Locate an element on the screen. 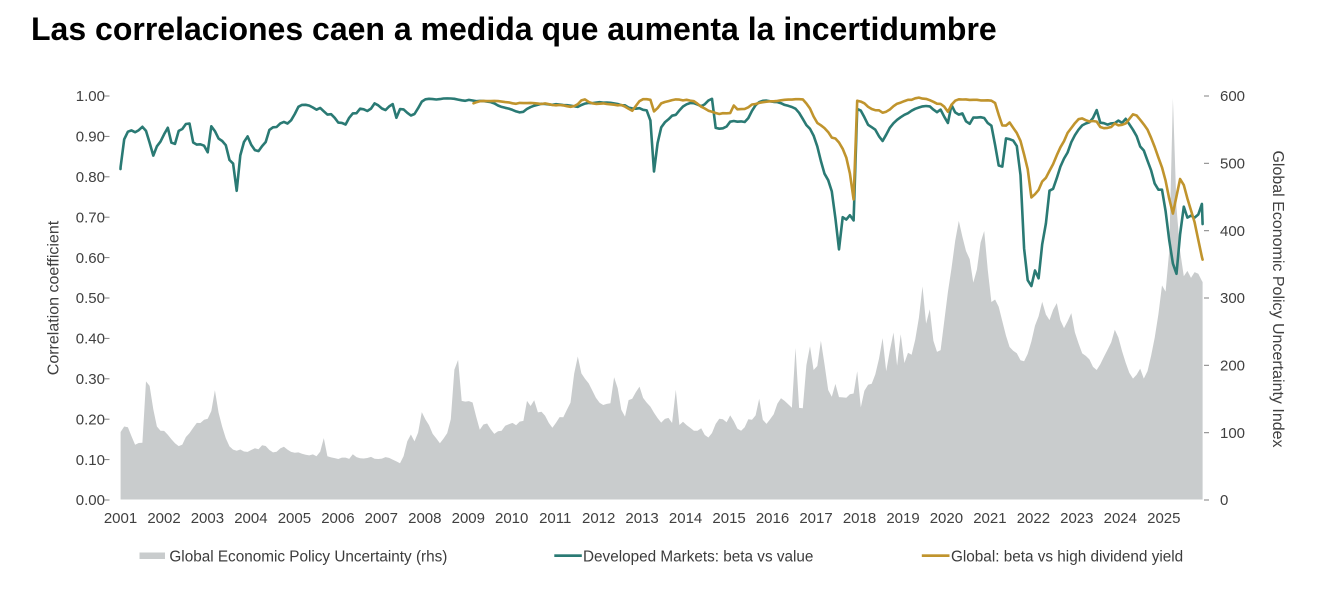  svg-text: 2023 is located at coordinates (1076, 518).